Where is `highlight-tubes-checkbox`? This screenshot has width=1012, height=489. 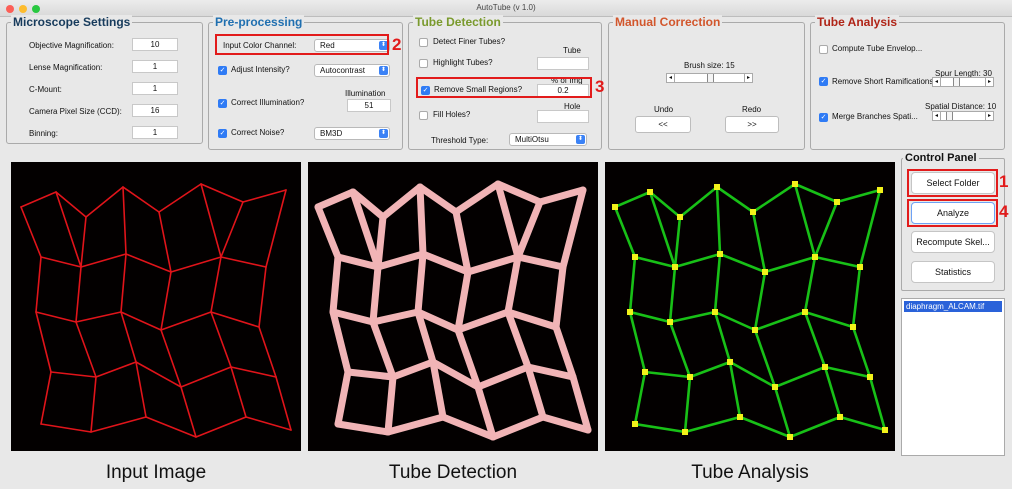 highlight-tubes-checkbox is located at coordinates (423, 63).